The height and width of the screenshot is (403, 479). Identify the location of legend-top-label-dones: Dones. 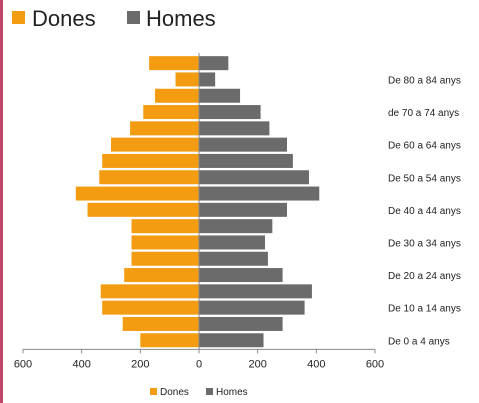
(64, 18).